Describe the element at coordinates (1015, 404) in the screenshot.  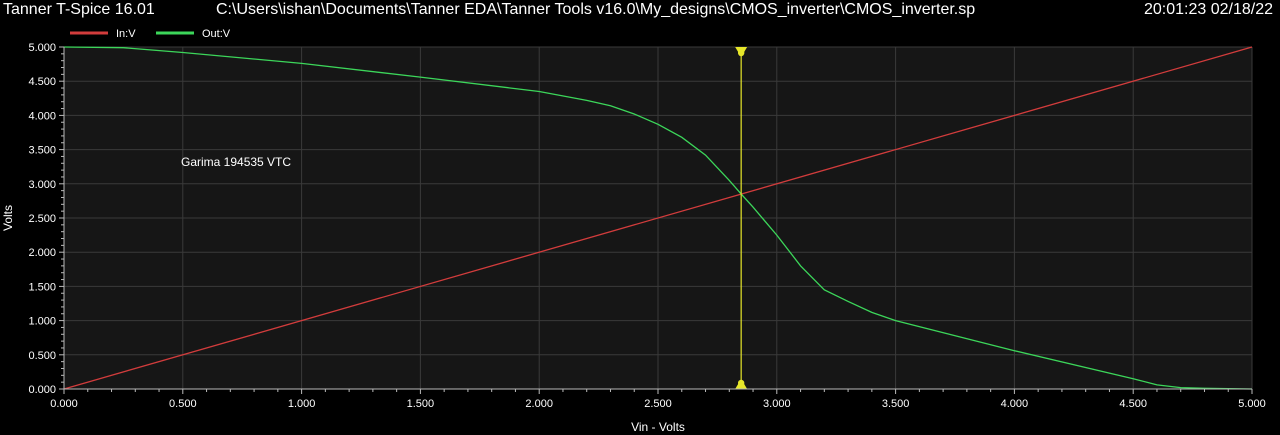
I see `x-tick-label: 4.000` at that location.